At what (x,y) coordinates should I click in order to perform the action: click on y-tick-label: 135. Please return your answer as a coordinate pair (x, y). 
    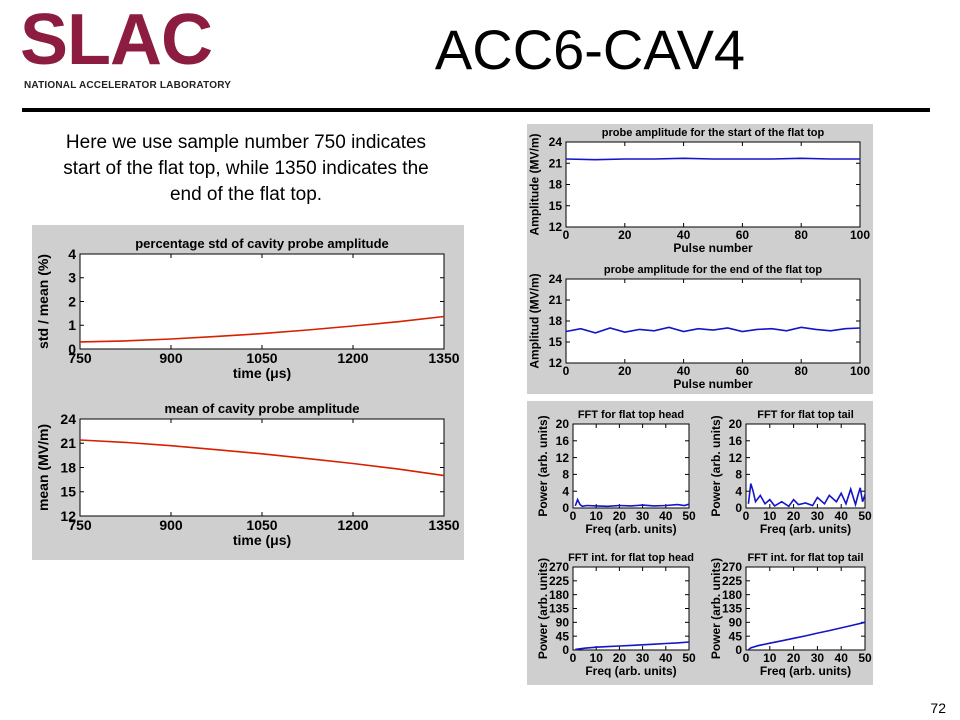
    Looking at the image, I should click on (732, 609).